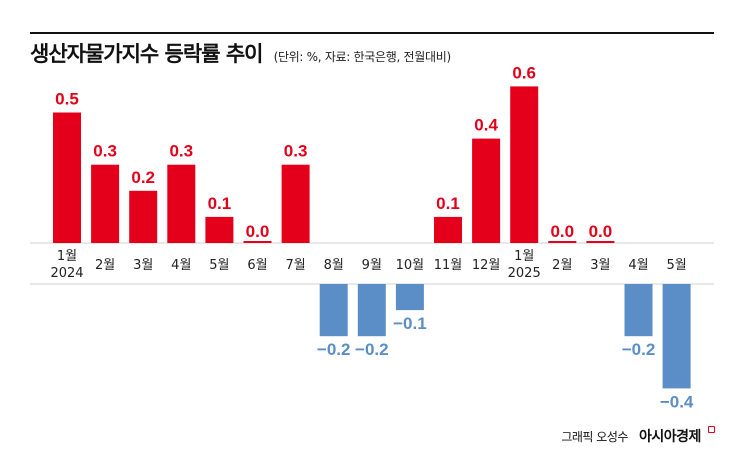 The image size is (745, 455). What do you see at coordinates (486, 125) in the screenshot?
I see `value-label: 0.4` at bounding box center [486, 125].